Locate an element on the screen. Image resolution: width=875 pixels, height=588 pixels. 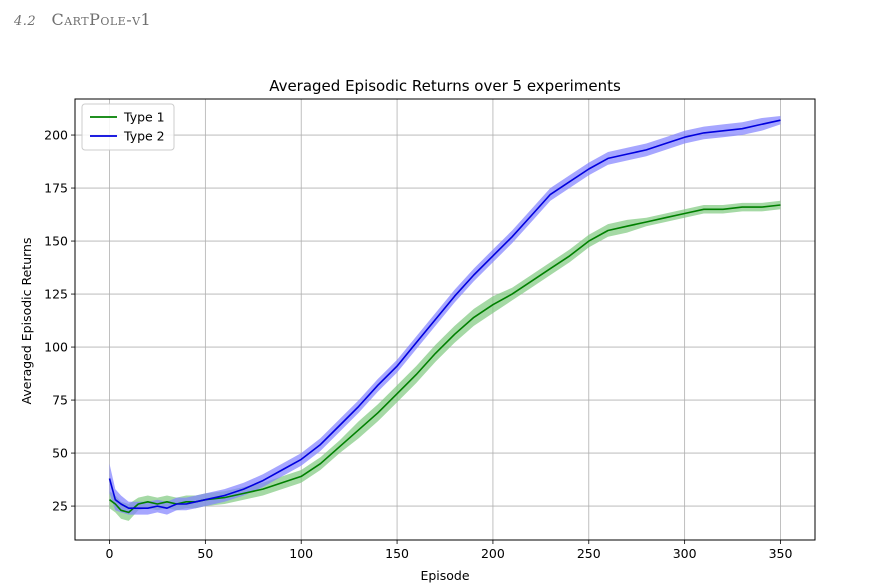
y-tick-label: 125 is located at coordinates (56, 294).